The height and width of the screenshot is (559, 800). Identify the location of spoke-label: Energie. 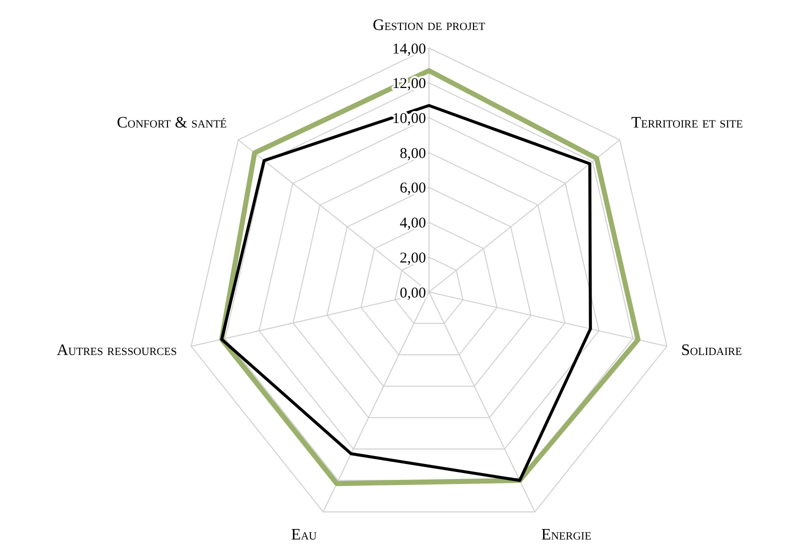
(566, 535).